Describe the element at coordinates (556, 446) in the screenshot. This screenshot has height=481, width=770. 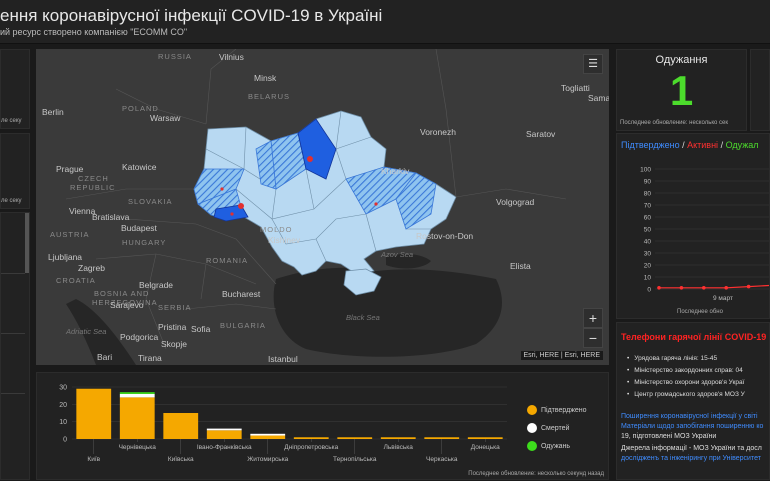
I see `legend-label-recovered: Одужань` at that location.